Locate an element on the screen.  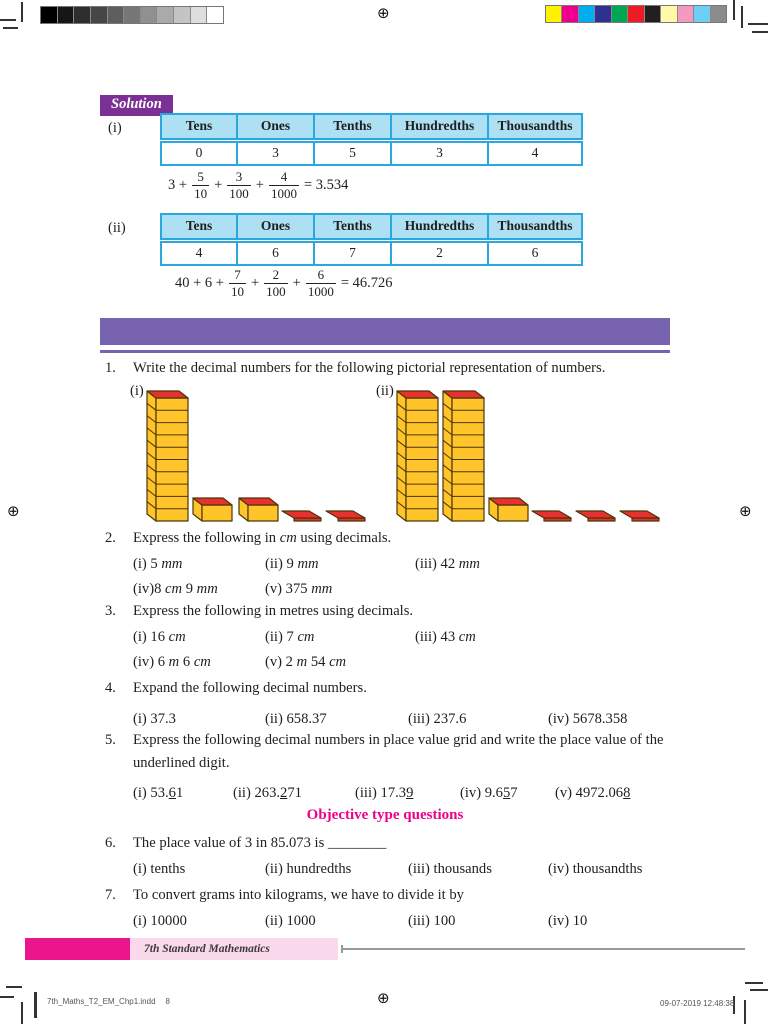
option-item: (iii) thousands is located at coordinates (450, 868).